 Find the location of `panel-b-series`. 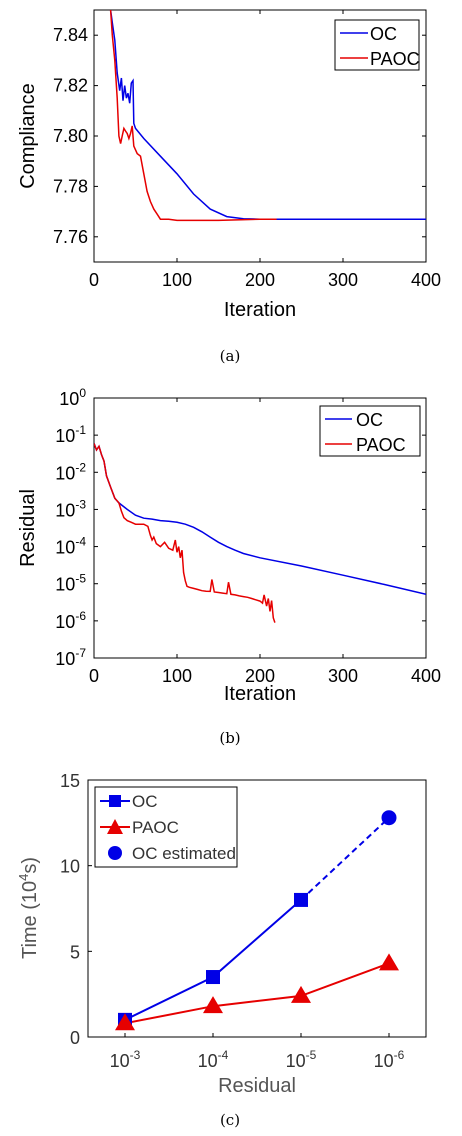

panel-b-series is located at coordinates (260, 533).